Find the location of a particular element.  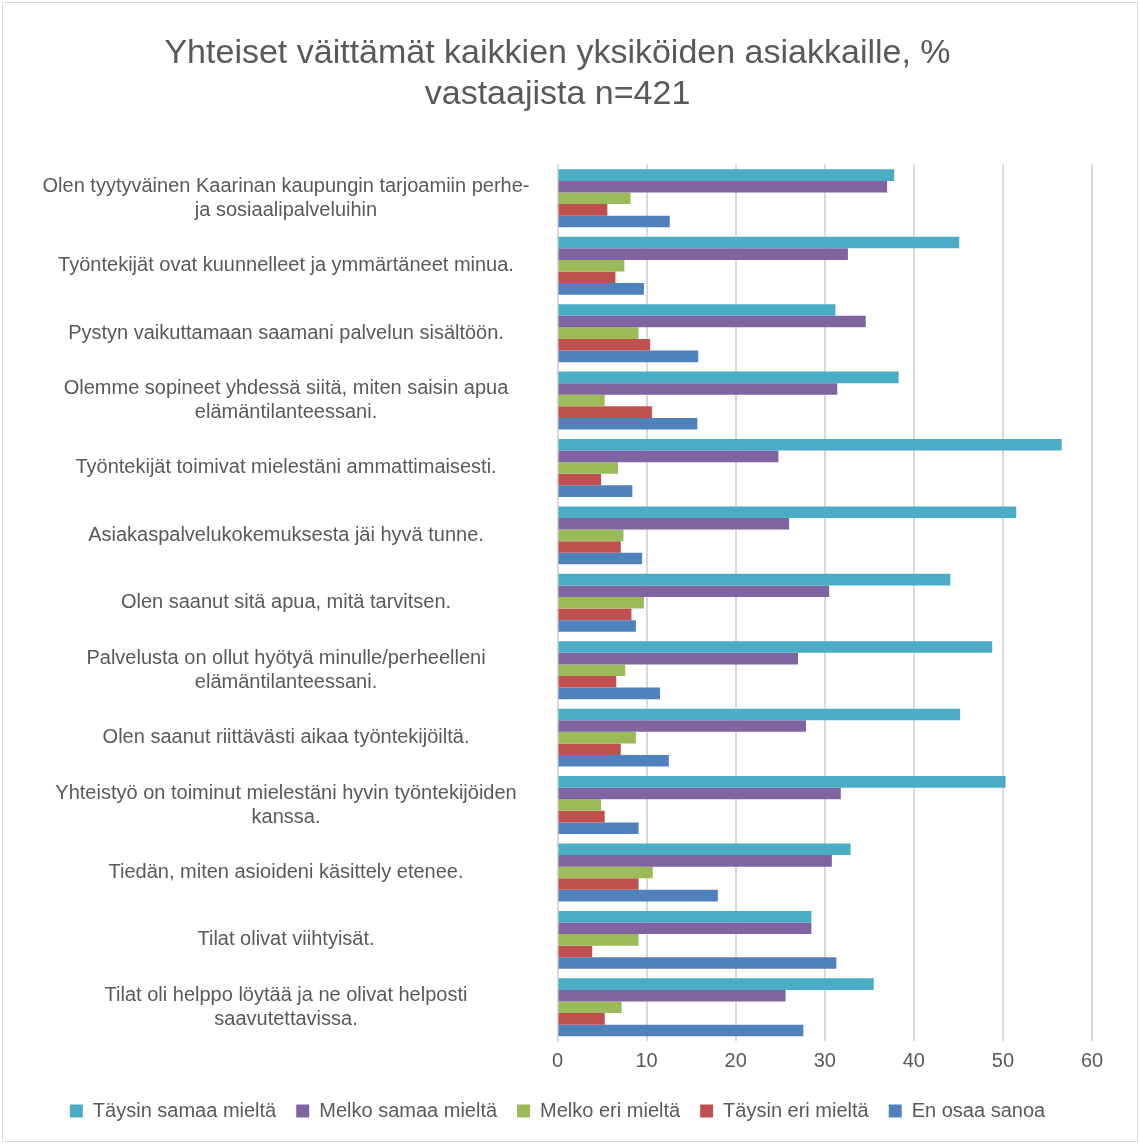

y-tick-label: Yhteistyö on toiminut mielestäni hyvin työntekijöiden kanssa. is located at coordinates (286, 803).